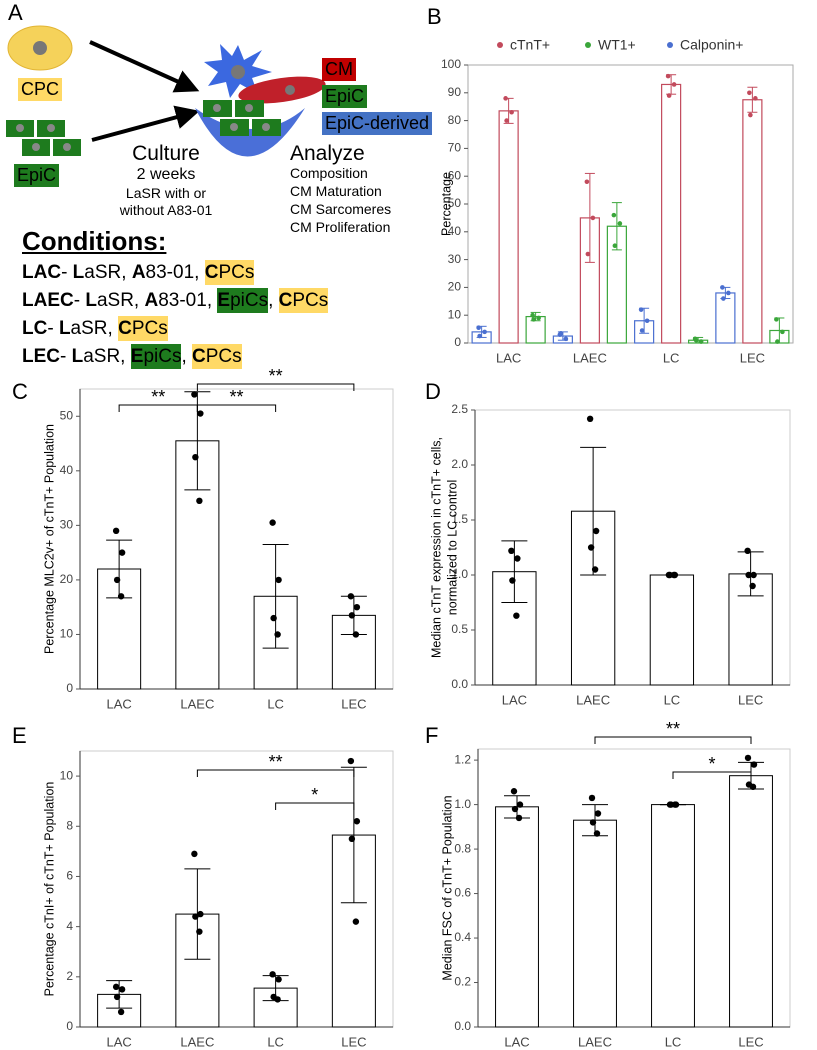 Image resolution: width=817 pixels, height=1050 pixels. What do you see at coordinates (447, 887) in the screenshot?
I see `y-axis-label: Median FSC of cTnT+ Population` at bounding box center [447, 887].